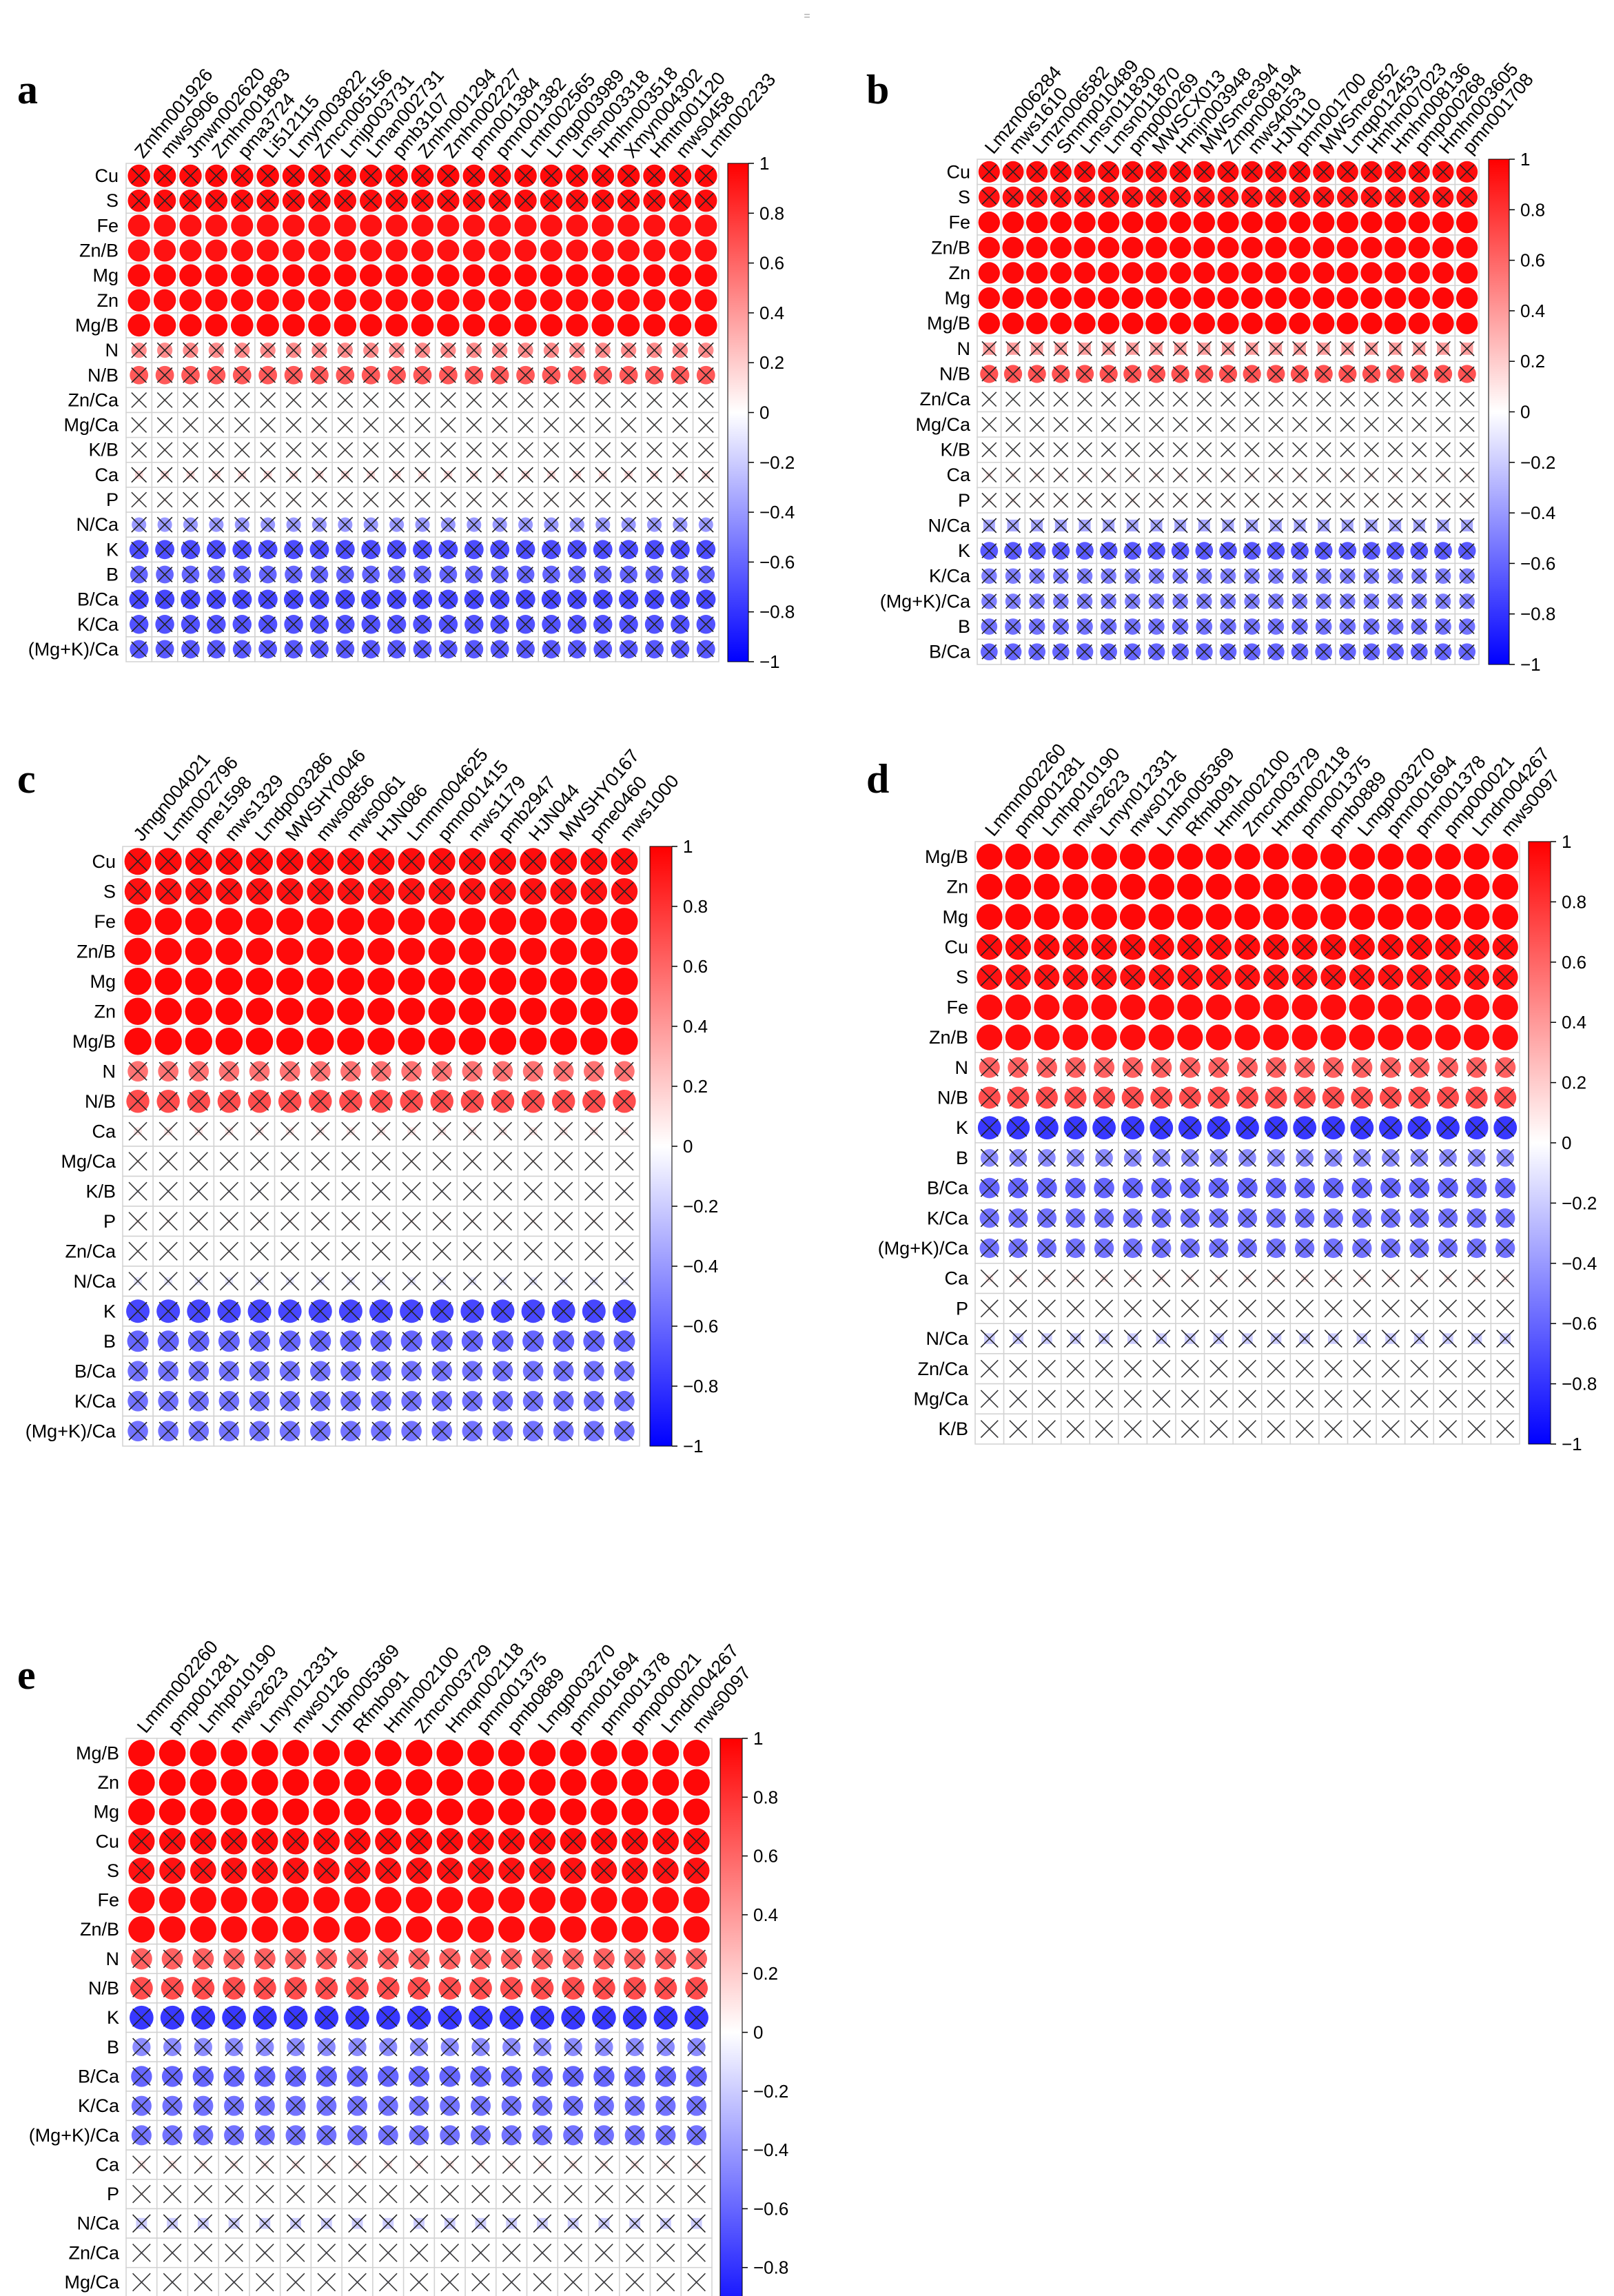  Describe the element at coordinates (777, 612) in the screenshot. I see `colorbar-tick-label: −0.8` at that location.